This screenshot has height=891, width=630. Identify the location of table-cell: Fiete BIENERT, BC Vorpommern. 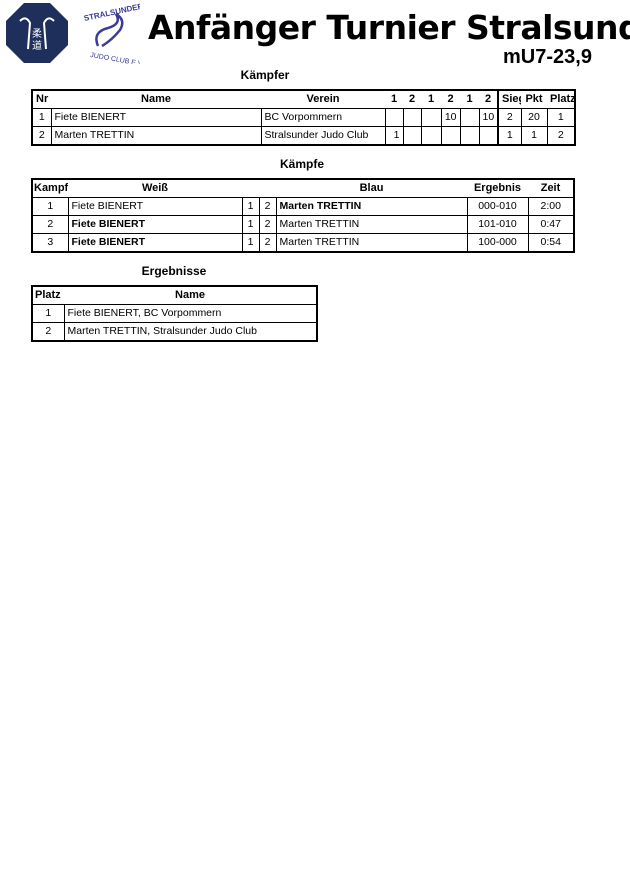
(190, 313).